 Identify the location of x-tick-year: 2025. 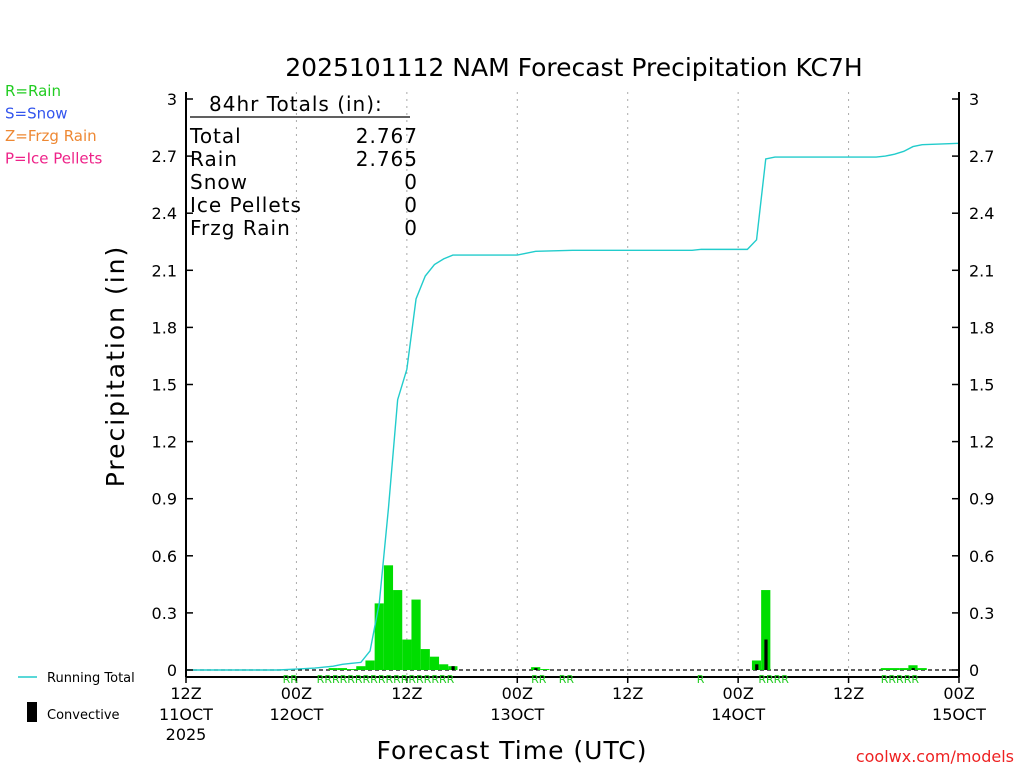
(186, 734).